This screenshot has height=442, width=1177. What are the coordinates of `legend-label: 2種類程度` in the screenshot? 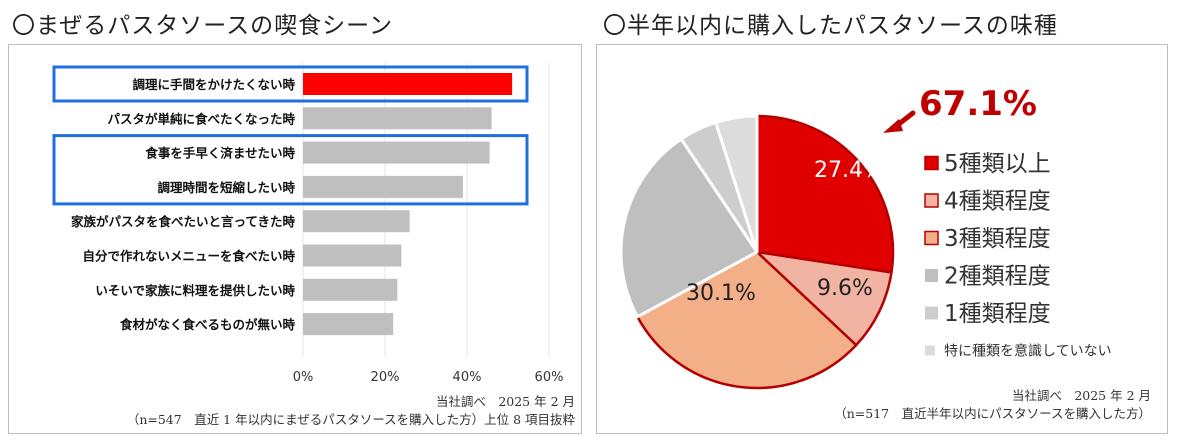 It's located at (997, 277).